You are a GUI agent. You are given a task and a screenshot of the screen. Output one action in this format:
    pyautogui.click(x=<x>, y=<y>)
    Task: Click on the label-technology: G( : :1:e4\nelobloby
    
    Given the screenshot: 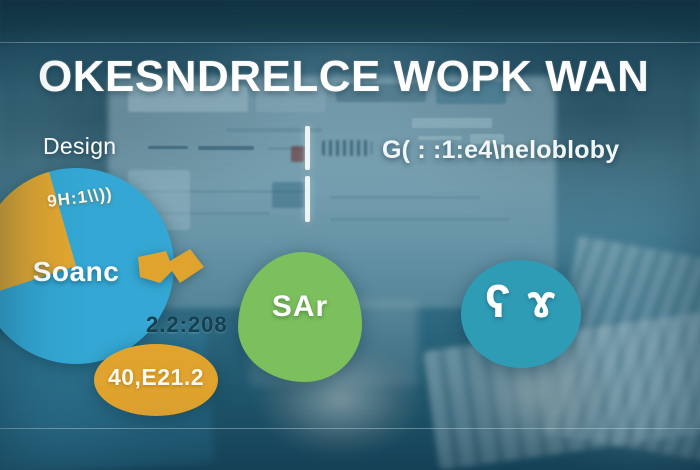 What is the action you would take?
    pyautogui.click(x=501, y=150)
    